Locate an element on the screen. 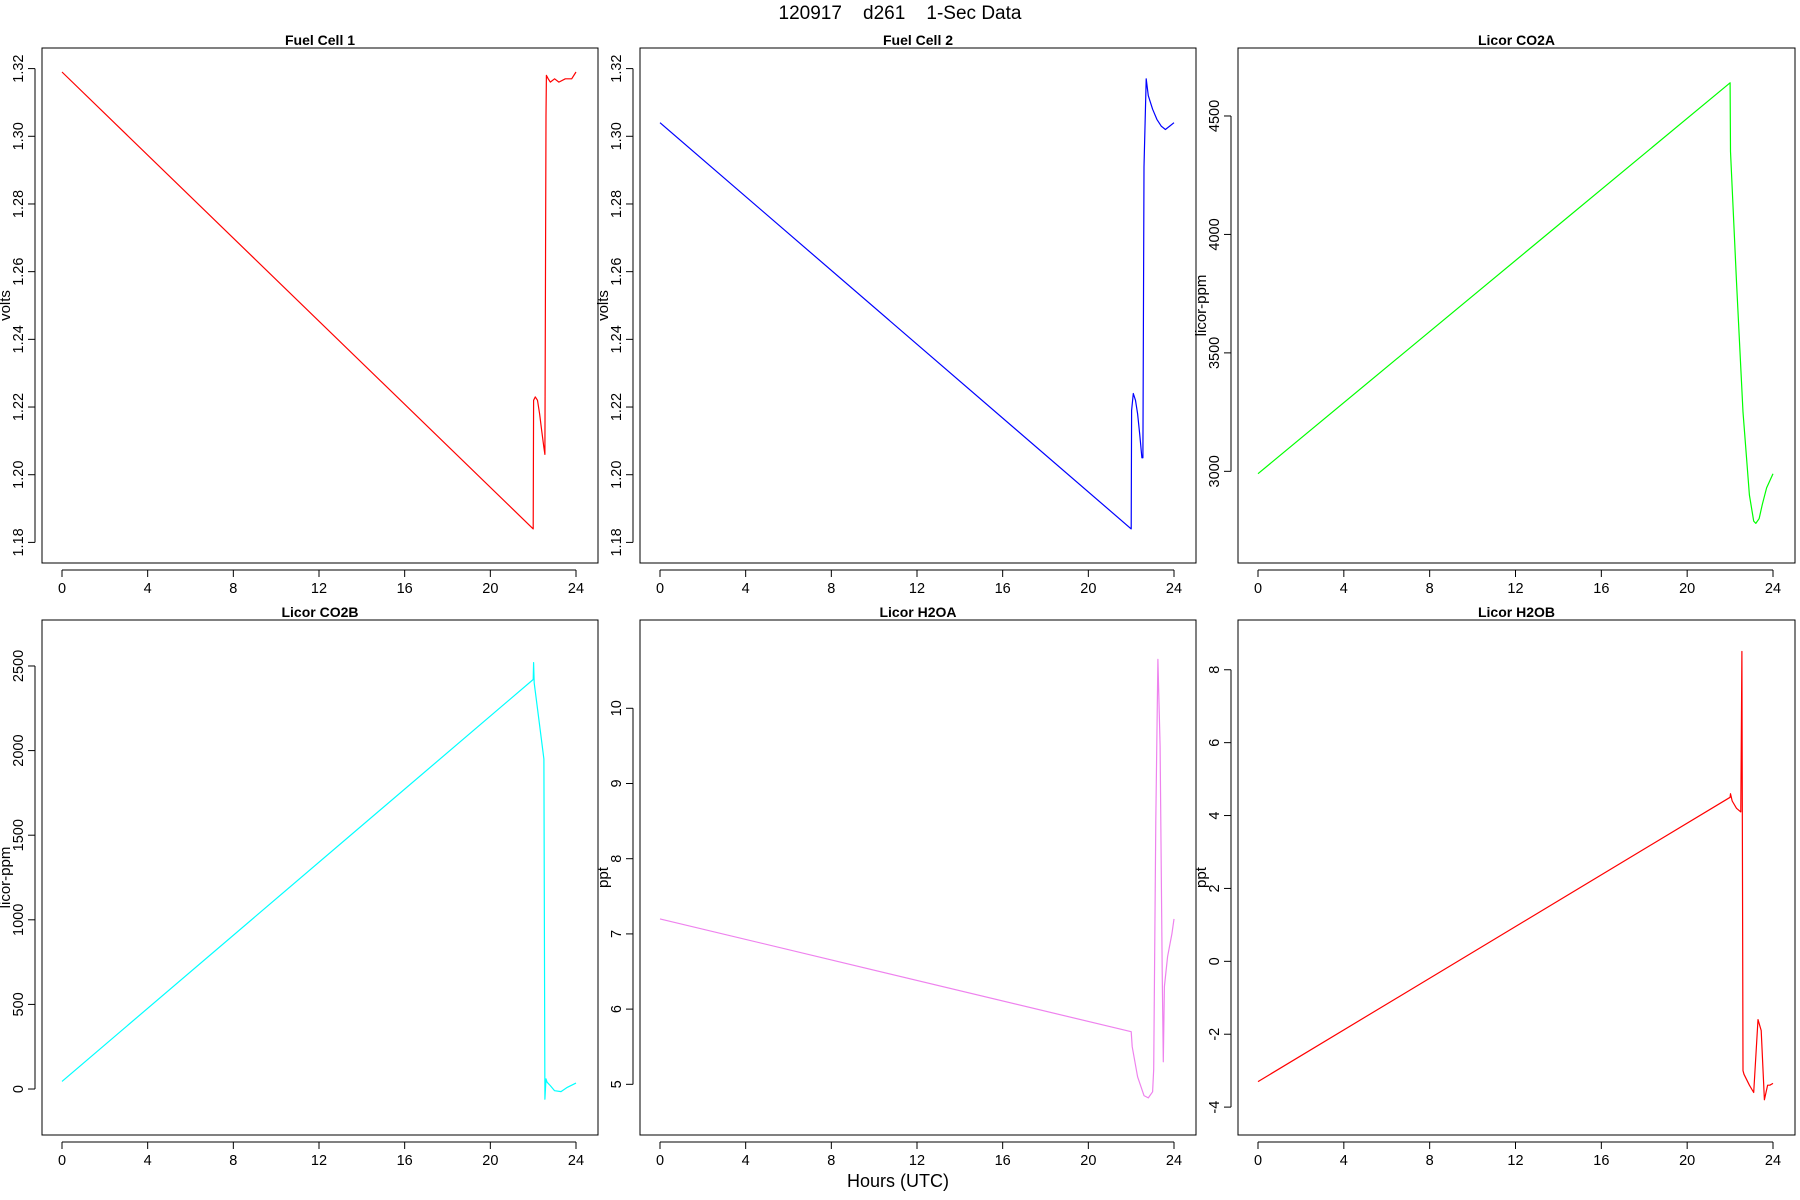 This screenshot has width=1800, height=1200. y-tick-label: -4 is located at coordinates (1215, 1107).